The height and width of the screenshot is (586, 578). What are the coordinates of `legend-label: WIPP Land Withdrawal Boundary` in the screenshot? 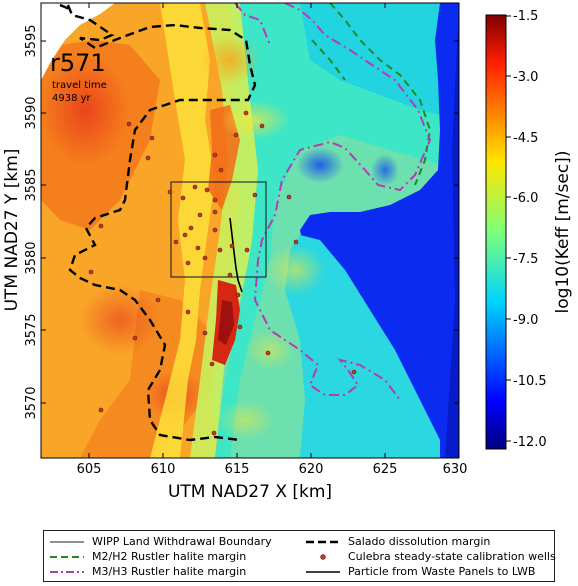 It's located at (182, 541).